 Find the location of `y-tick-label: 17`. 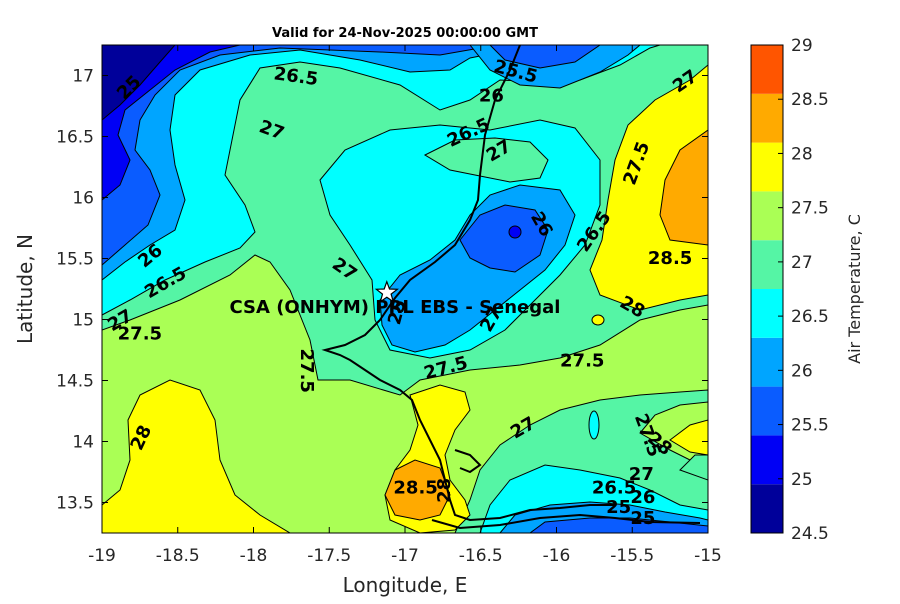

y-tick-label: 17 is located at coordinates (83, 77).